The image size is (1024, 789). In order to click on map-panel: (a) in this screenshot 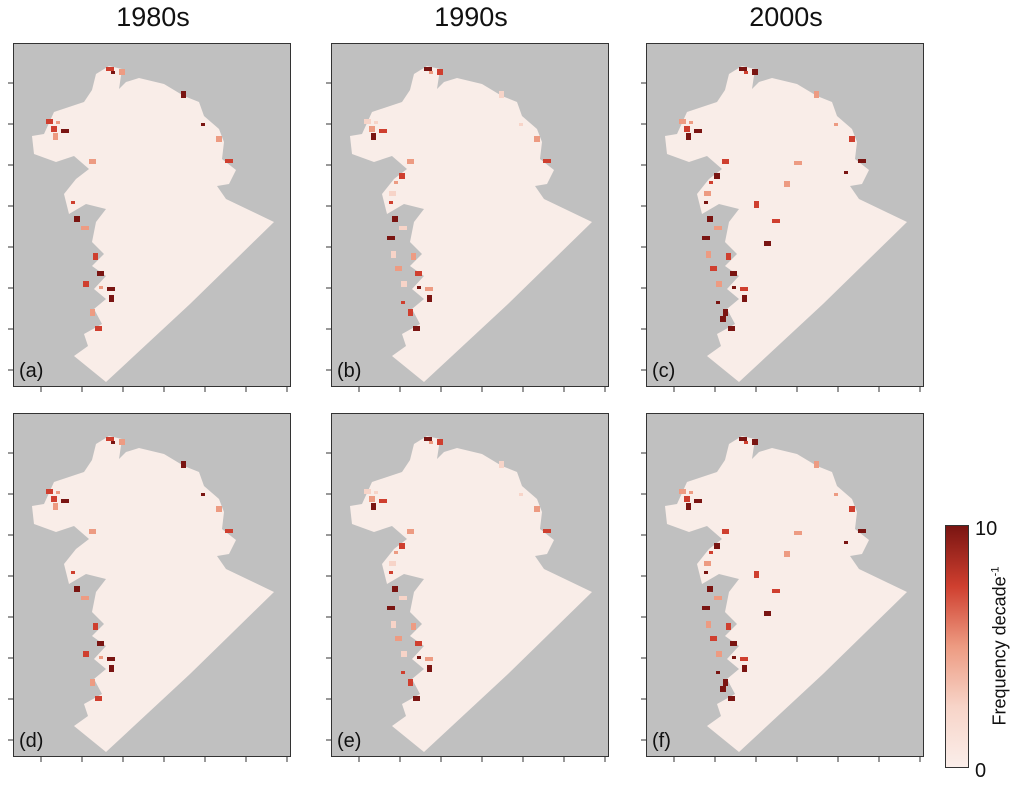, I will do `click(152, 215)`.